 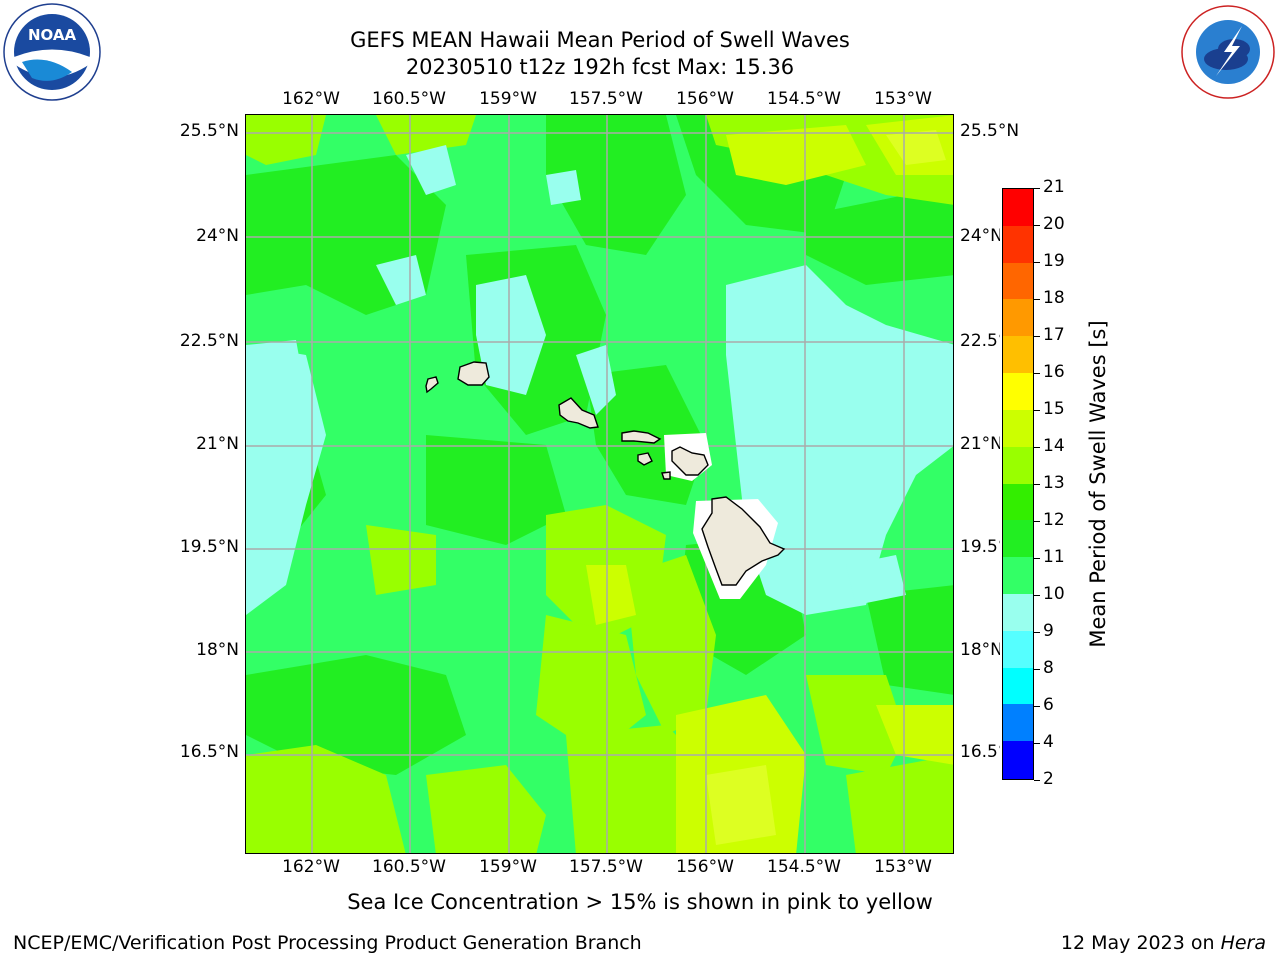 I want to click on colorbar-tick-label: 17, so click(x=1054, y=335).